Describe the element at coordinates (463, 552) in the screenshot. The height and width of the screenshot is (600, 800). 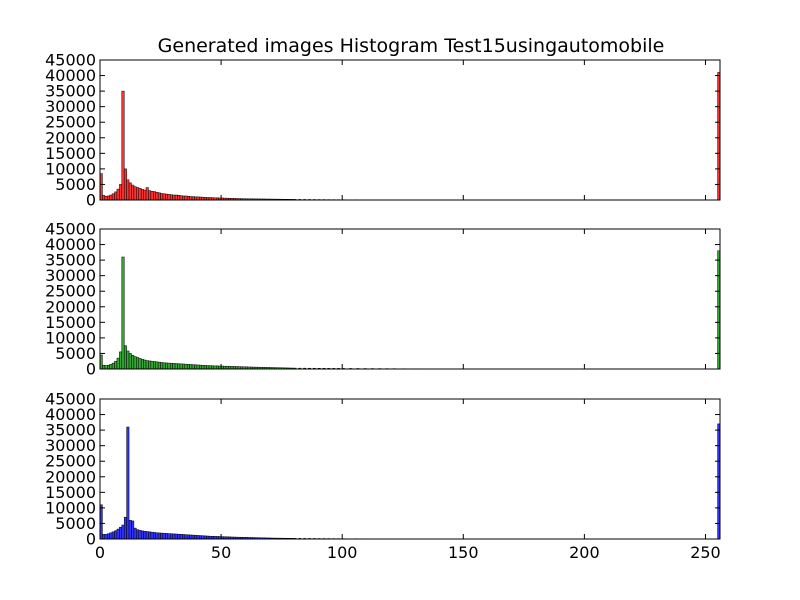
I see `x-tick-label: 150` at that location.